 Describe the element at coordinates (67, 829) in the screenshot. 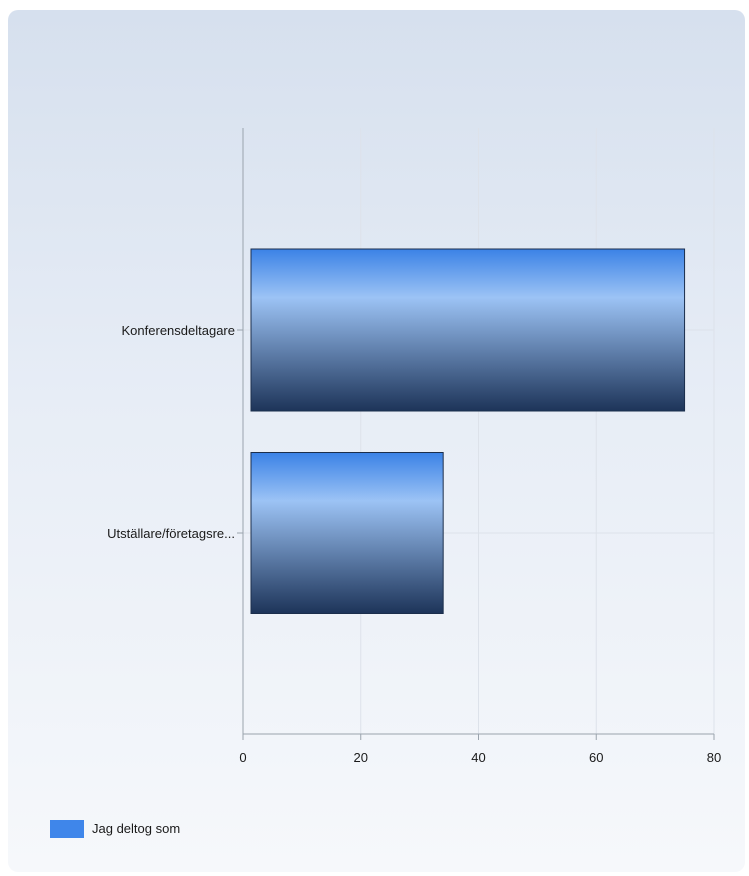

I see `legend-swatch` at that location.